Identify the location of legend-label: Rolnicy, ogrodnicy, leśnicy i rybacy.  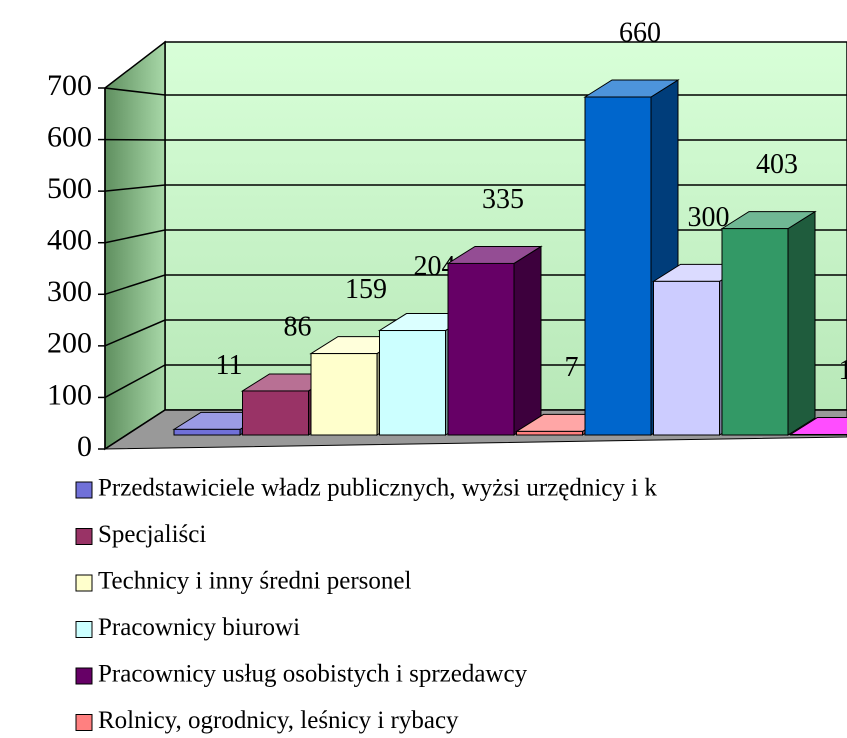
(278, 720).